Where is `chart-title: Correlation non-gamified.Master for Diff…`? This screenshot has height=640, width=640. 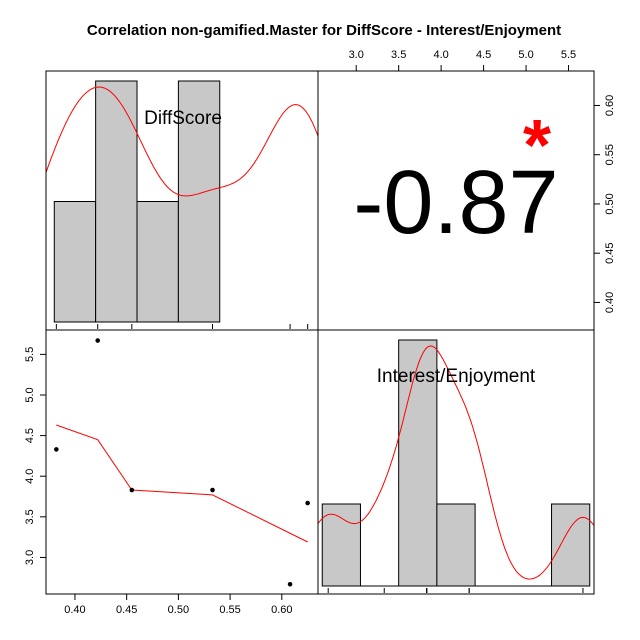
chart-title: Correlation non-gamified.Master for Diff… is located at coordinates (324, 30).